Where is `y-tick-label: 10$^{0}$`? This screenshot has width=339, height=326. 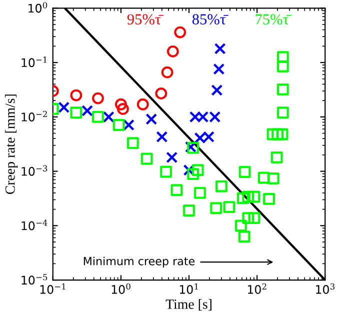
y-tick-label: 10$^{0}$ is located at coordinates (38, 7).